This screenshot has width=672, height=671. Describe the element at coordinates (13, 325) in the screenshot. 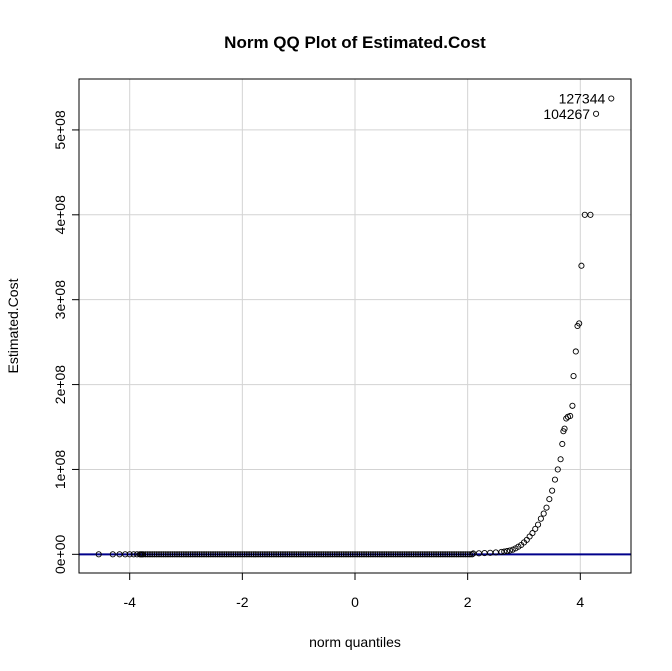

I see `y-axis-label: Estimated.Cost` at that location.